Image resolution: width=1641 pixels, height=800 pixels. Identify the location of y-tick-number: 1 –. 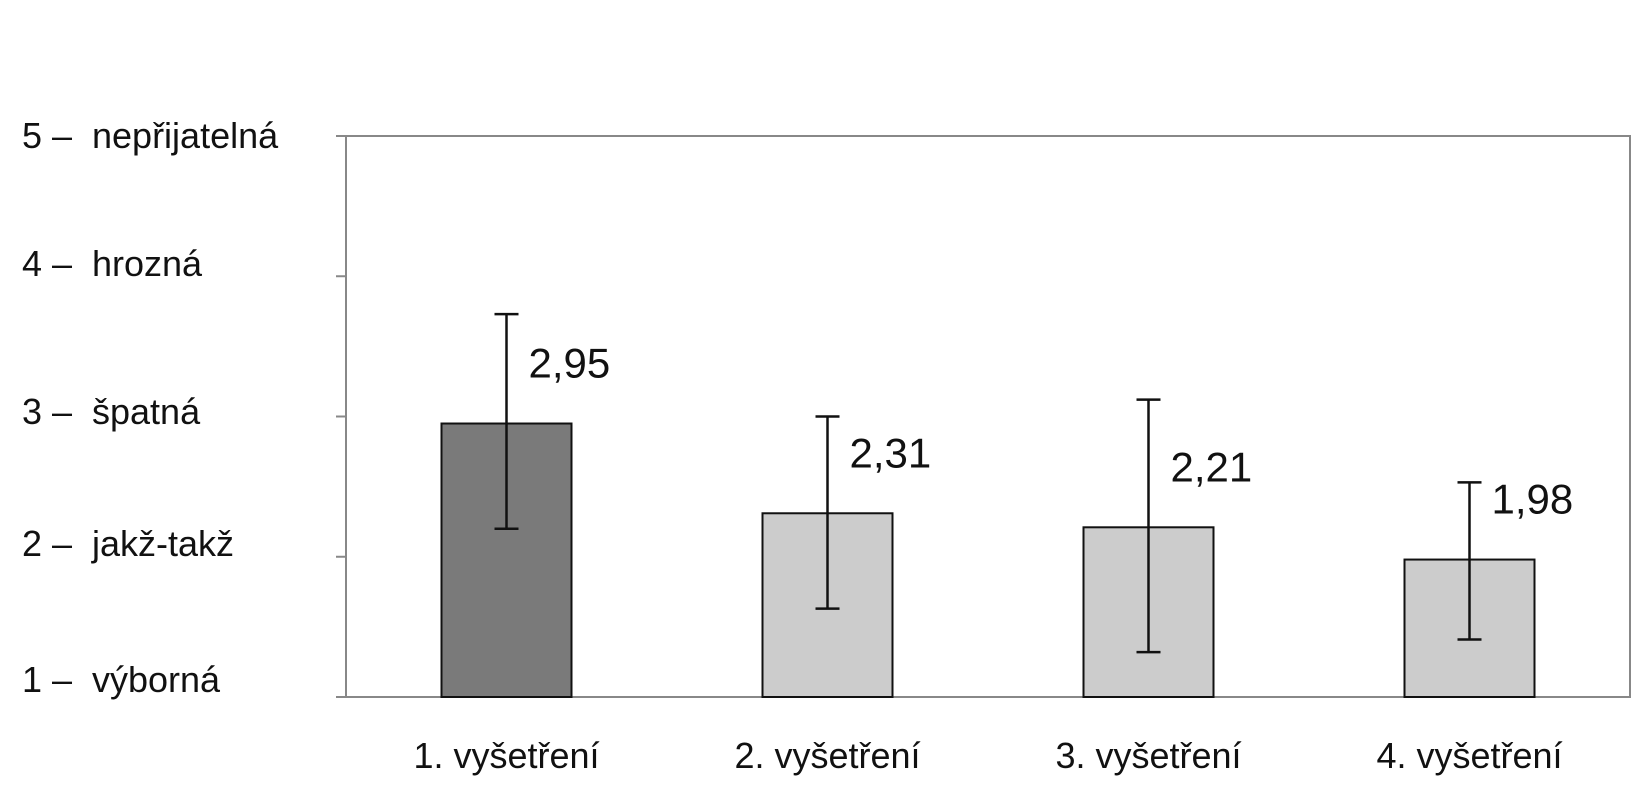
(47, 679).